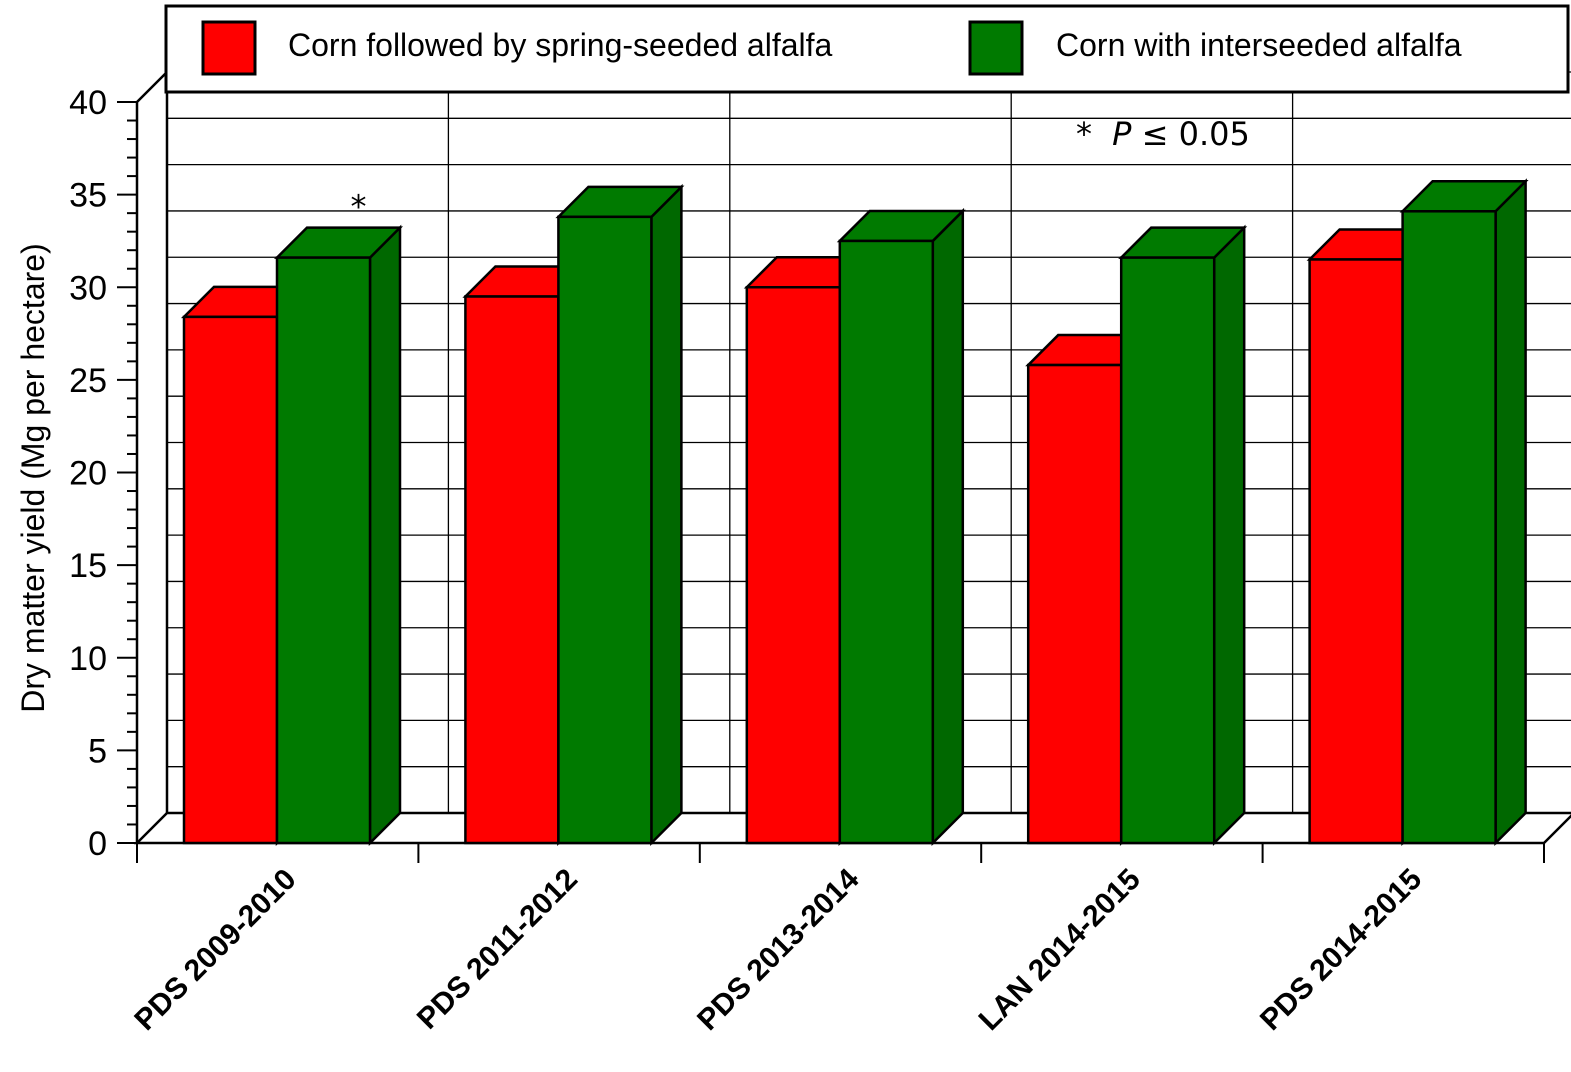 This screenshot has height=1072, width=1571. I want to click on y-axis: 0 5 10 15 20 25 30 35 40, so click(103, 473).